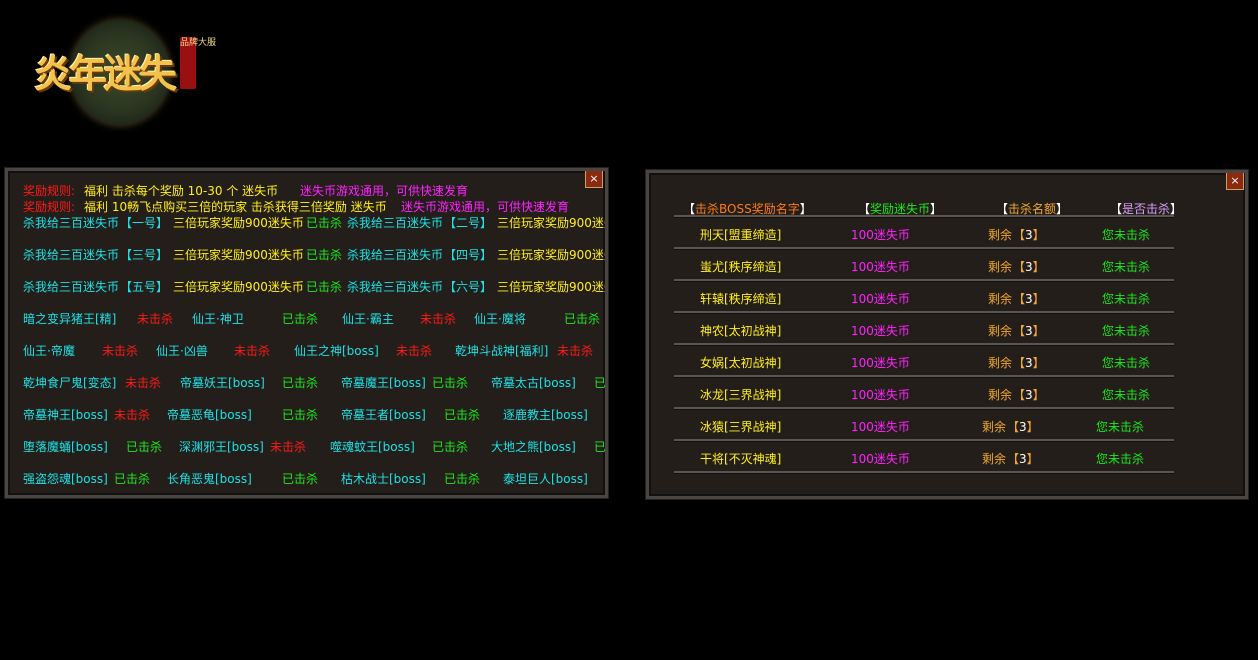 The image size is (1258, 660). What do you see at coordinates (120, 72) in the screenshot?
I see `logo-emblem` at bounding box center [120, 72].